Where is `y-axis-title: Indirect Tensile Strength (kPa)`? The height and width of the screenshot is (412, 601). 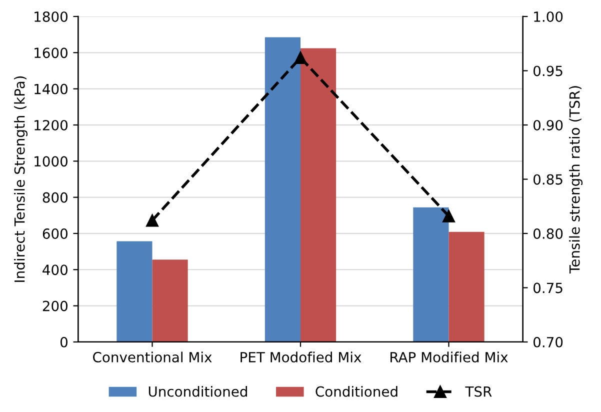 y-axis-title: Indirect Tensile Strength (kPa) is located at coordinates (21, 179).